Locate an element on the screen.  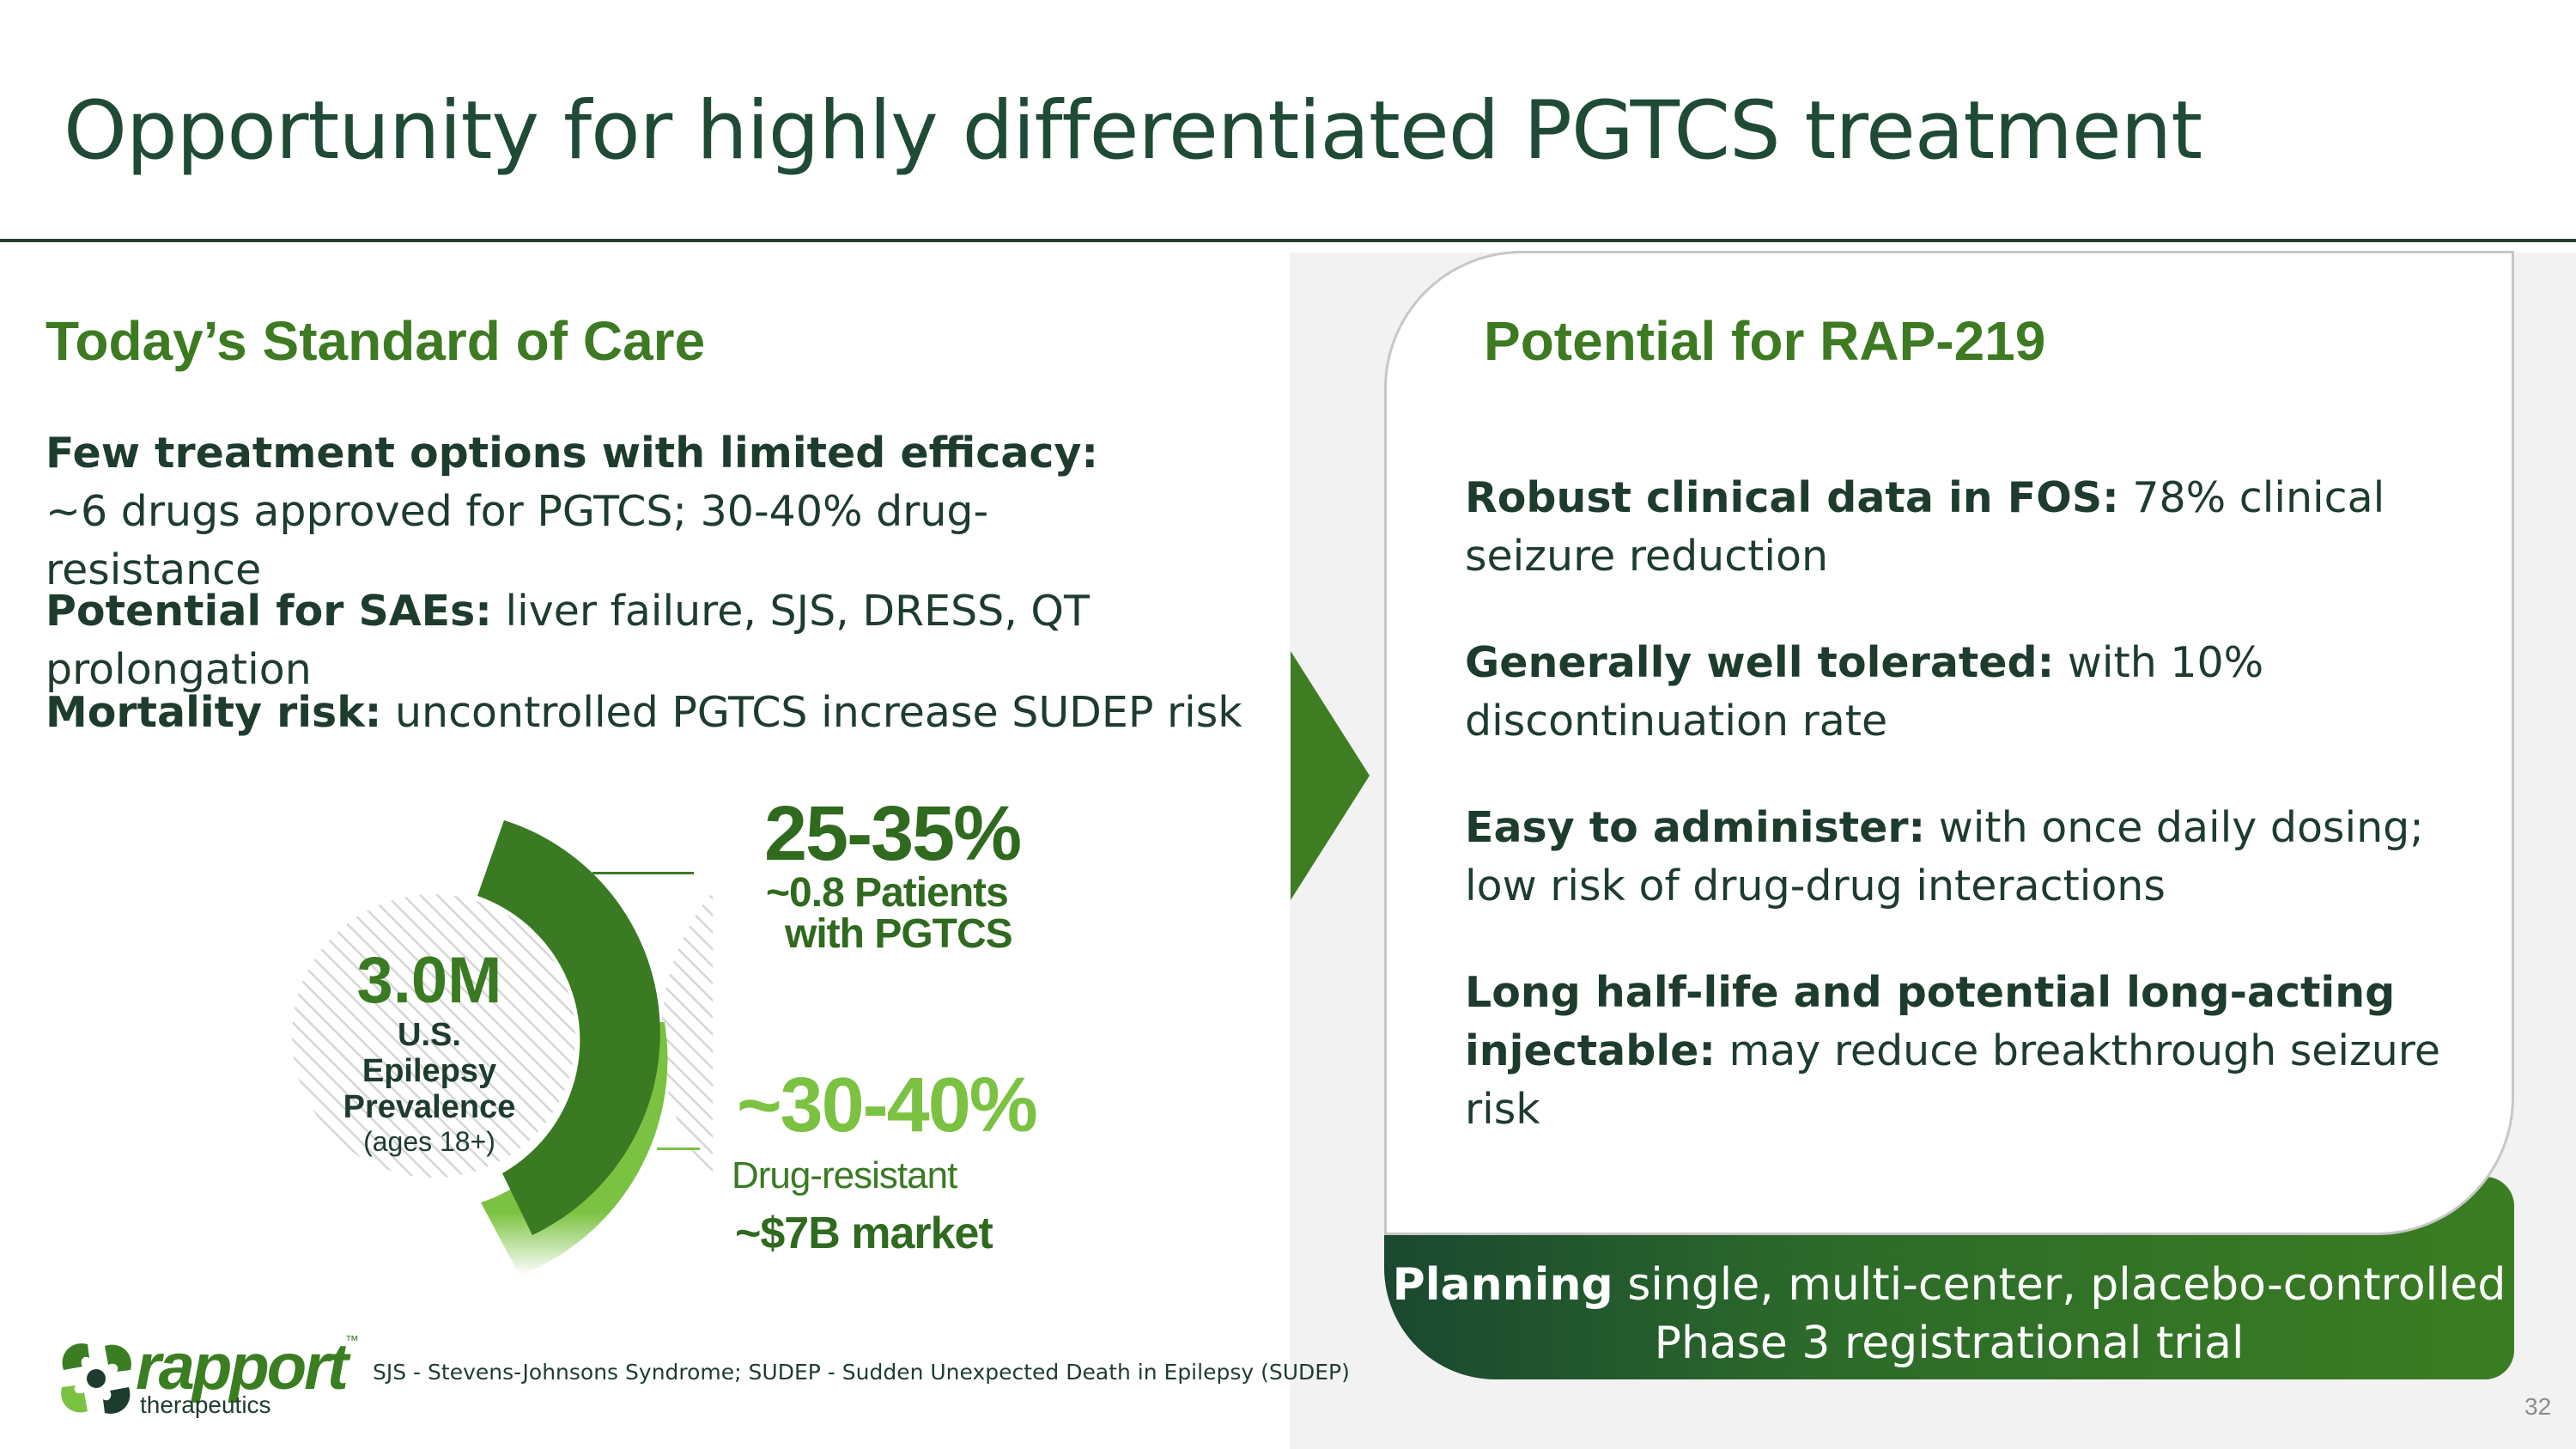
prevalence-label-line3: Prevalence is located at coordinates (430, 1107).